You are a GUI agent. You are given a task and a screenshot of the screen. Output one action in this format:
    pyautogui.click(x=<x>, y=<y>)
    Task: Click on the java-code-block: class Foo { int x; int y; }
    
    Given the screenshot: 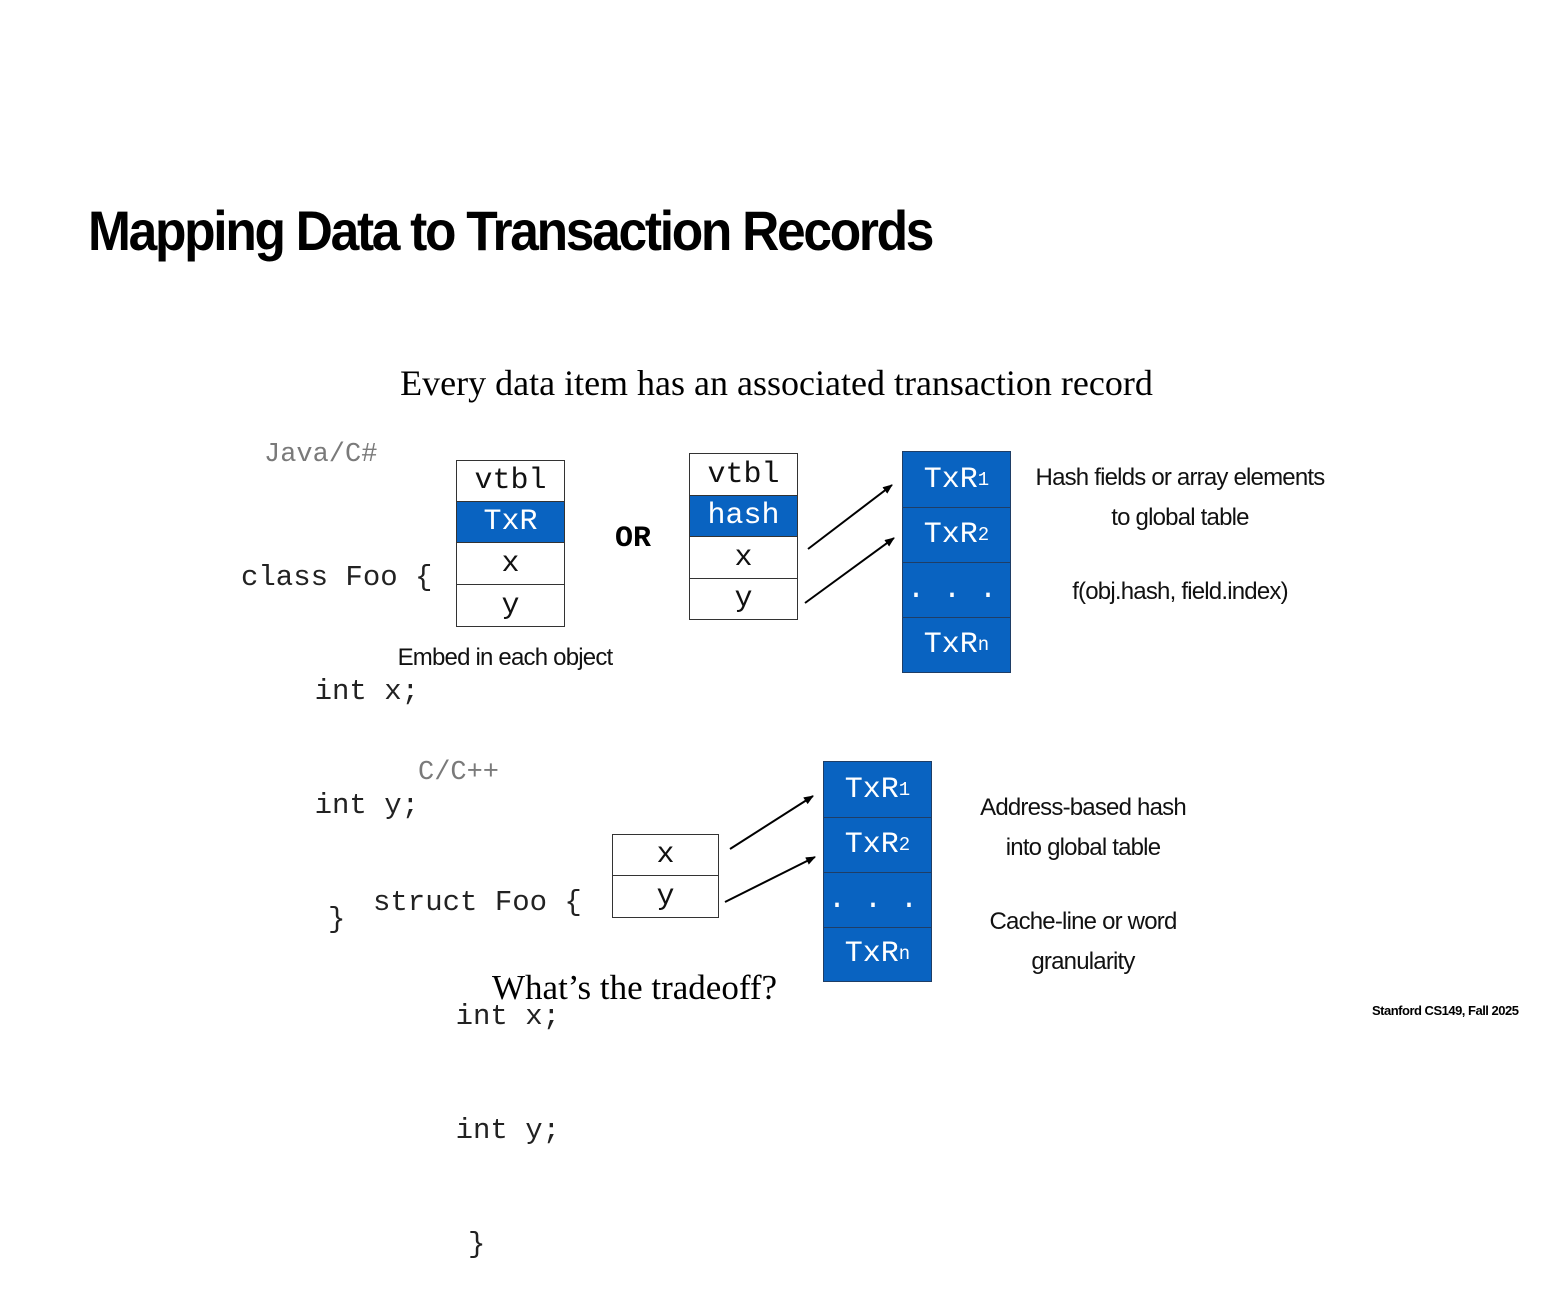 What is the action you would take?
    pyautogui.click(x=336, y=730)
    